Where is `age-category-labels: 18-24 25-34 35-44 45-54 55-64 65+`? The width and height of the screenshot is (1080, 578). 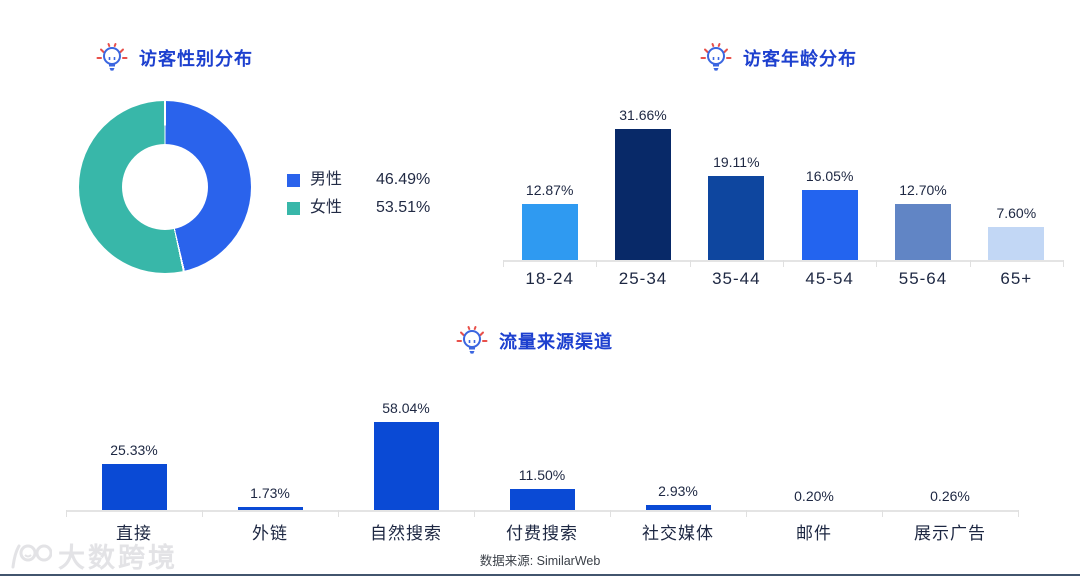 age-category-labels: 18-24 25-34 35-44 45-54 55-64 65+ is located at coordinates (783, 279).